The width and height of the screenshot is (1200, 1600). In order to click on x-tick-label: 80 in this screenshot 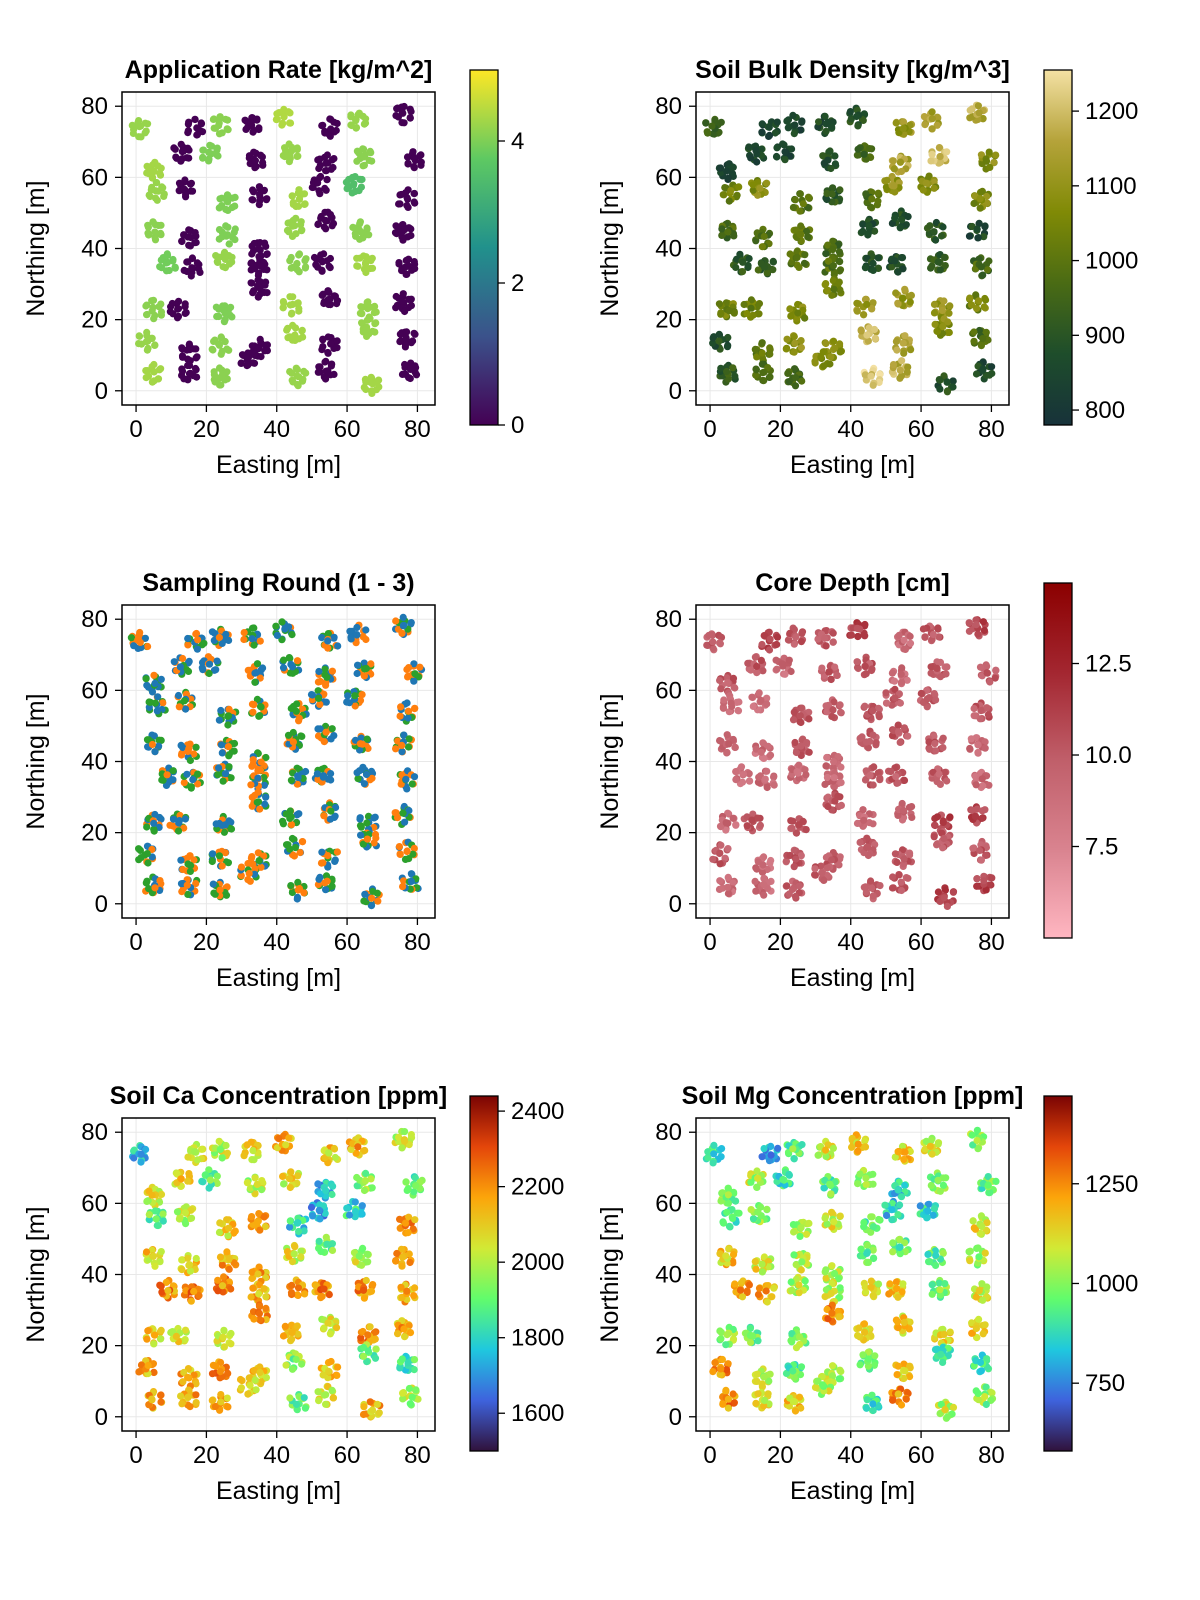, I will do `click(991, 429)`.